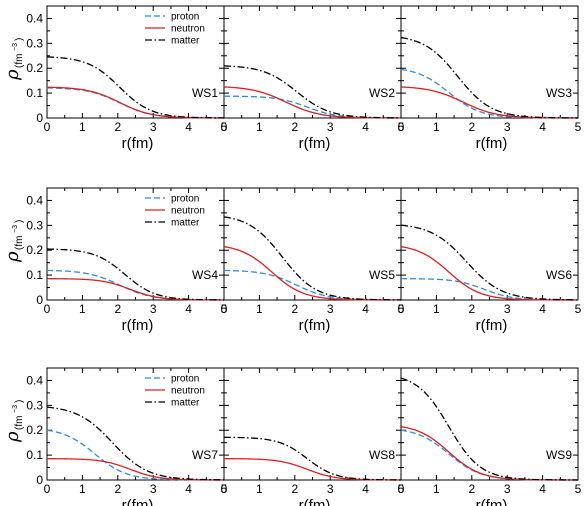 The height and width of the screenshot is (506, 584). Describe the element at coordinates (382, 275) in the screenshot. I see `panel-label: WS5` at that location.